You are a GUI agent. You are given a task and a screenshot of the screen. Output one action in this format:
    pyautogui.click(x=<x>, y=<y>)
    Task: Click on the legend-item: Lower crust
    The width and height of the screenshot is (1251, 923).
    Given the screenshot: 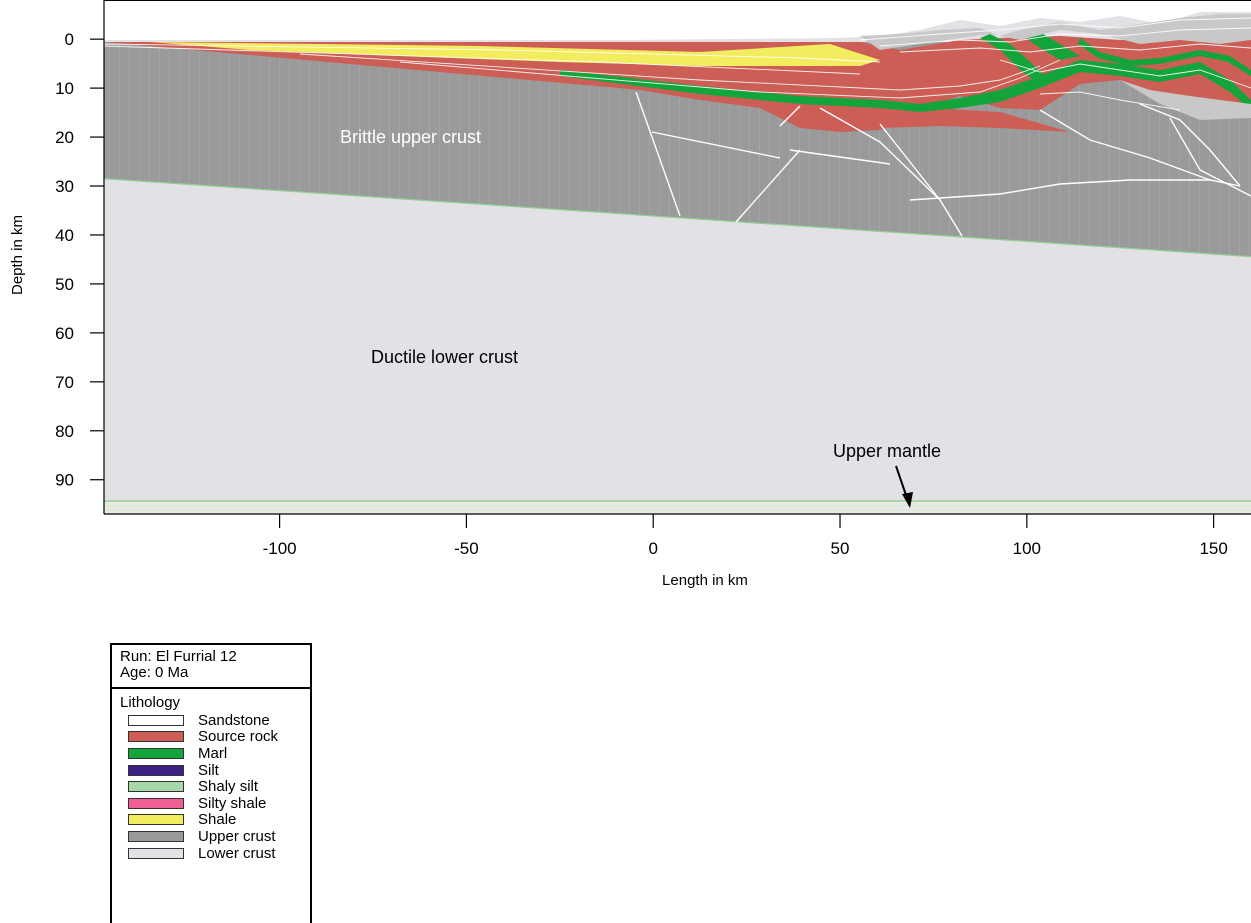 What is the action you would take?
    pyautogui.click(x=215, y=853)
    